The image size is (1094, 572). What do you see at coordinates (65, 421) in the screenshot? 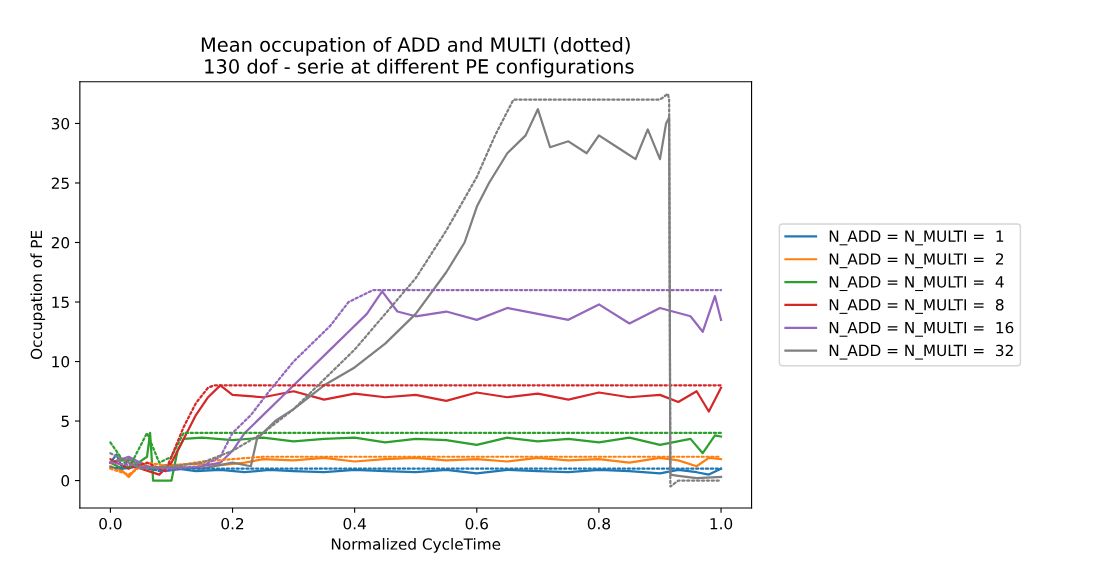
I see `y-tick-label: 5` at bounding box center [65, 421].